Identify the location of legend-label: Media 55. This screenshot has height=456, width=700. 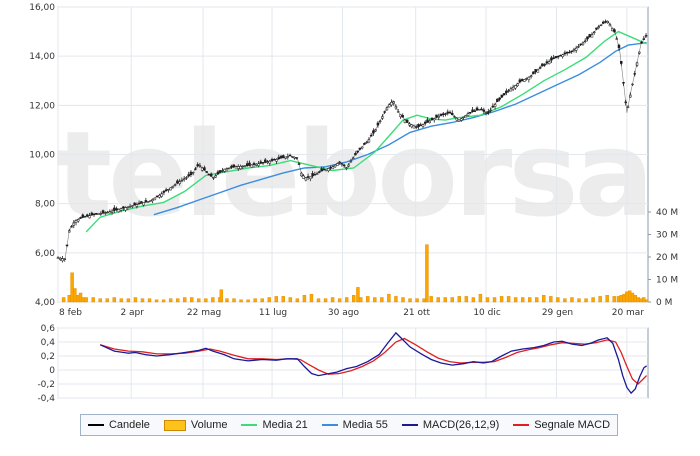
(365, 425).